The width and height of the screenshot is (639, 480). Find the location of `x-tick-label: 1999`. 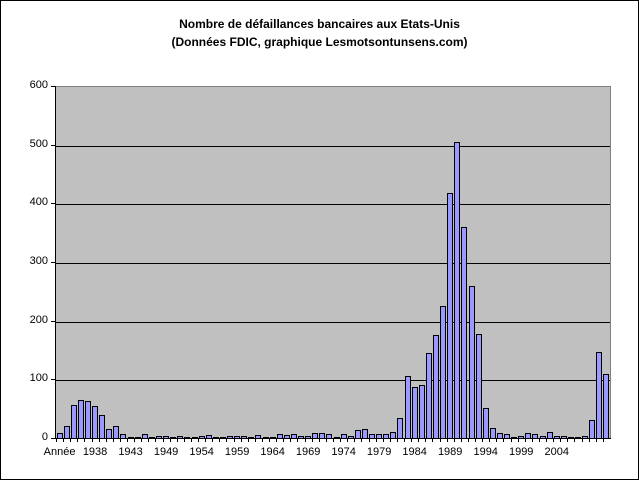

x-tick-label: 1999 is located at coordinates (521, 452).